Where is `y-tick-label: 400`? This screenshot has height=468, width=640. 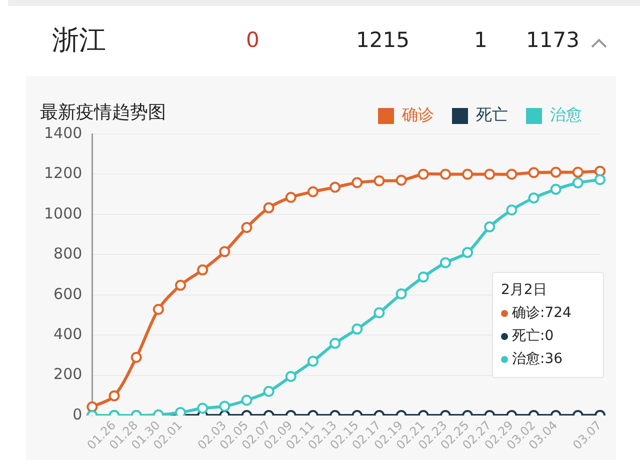
y-tick-label: 400 is located at coordinates (68, 333).